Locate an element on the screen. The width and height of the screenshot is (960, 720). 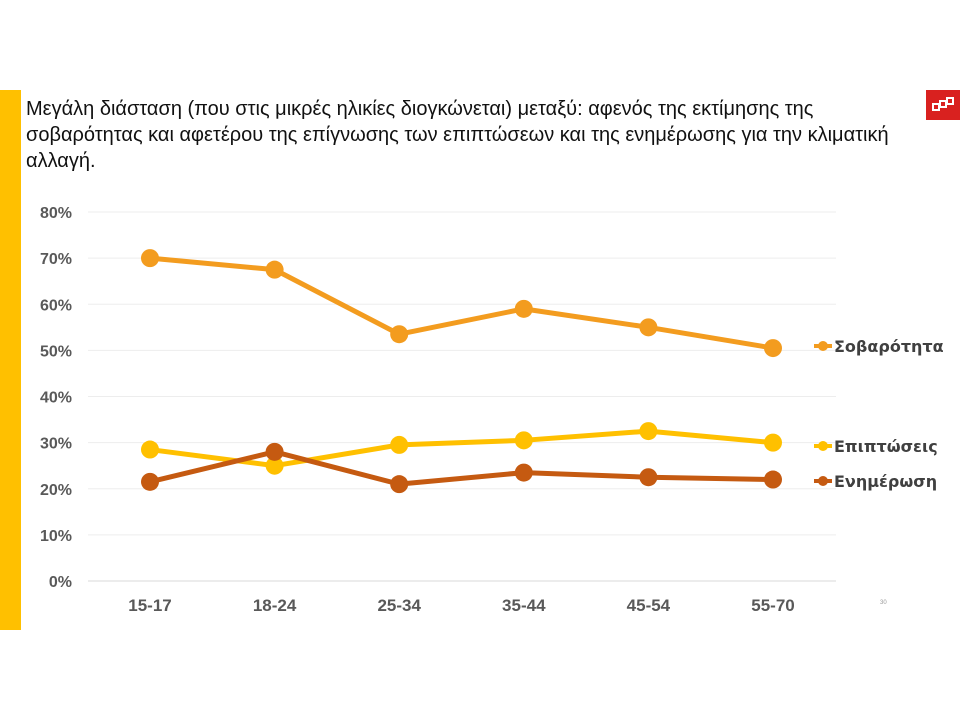
y-tick-label: 20% is located at coordinates (56, 490).